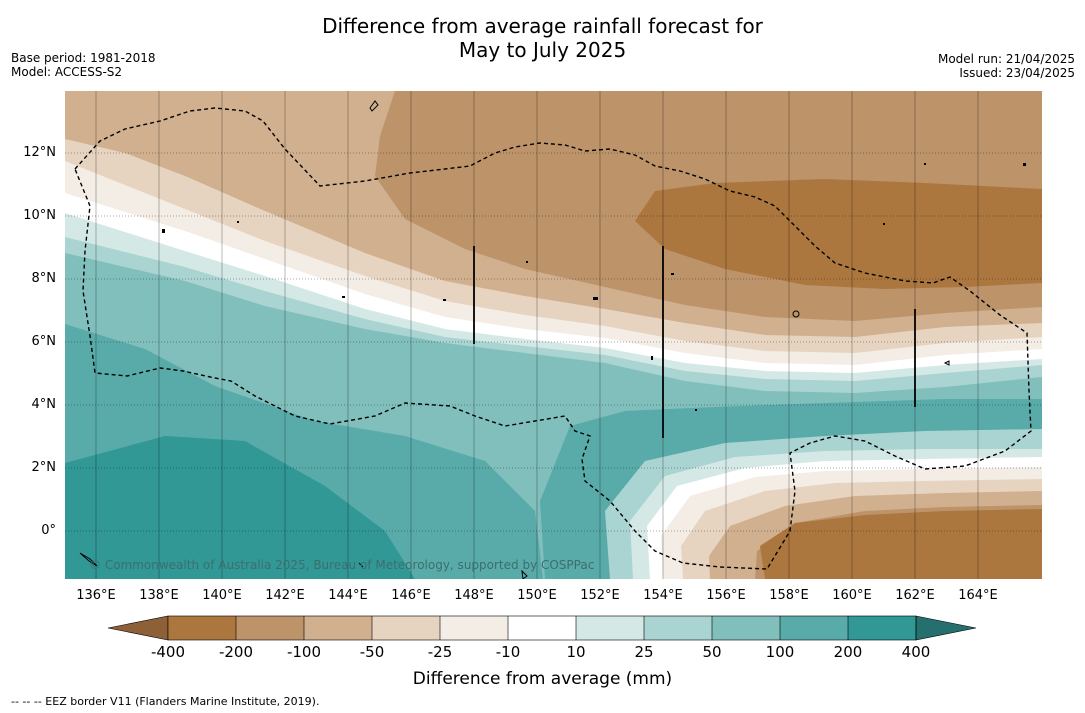  I want to click on colorbar-label-4: -50, so click(372, 652).